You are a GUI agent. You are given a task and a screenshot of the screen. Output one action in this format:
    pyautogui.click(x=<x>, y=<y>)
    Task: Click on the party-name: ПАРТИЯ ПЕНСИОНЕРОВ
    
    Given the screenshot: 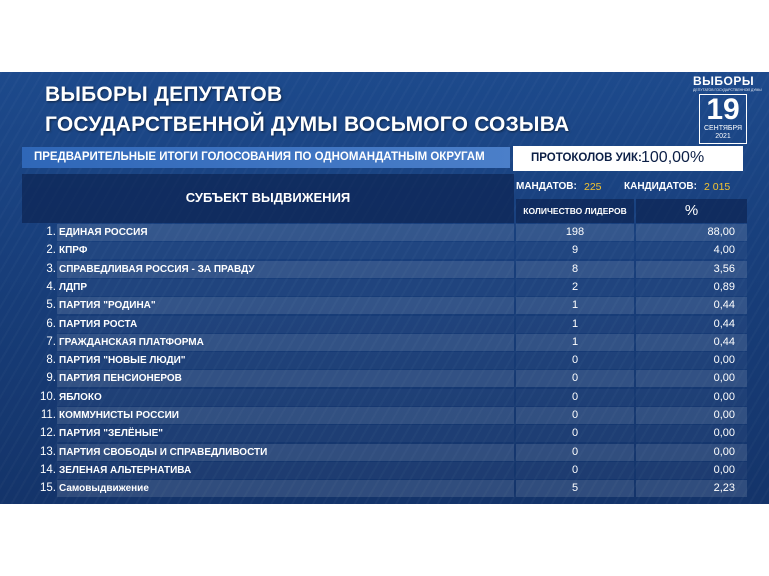 What is the action you would take?
    pyautogui.click(x=285, y=379)
    